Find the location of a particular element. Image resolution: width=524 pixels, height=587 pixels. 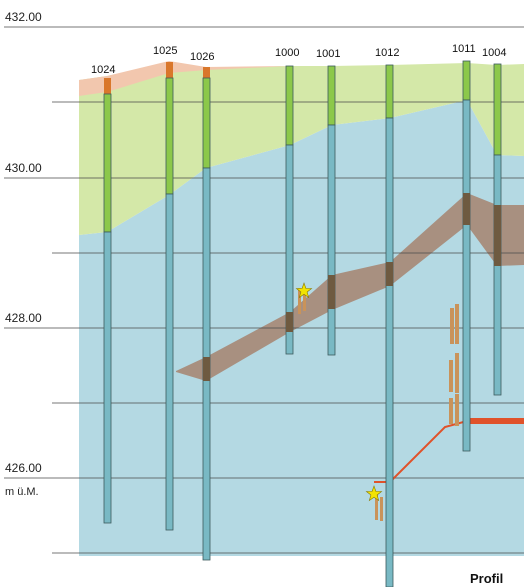

borehole-label: 1025 is located at coordinates (165, 51).